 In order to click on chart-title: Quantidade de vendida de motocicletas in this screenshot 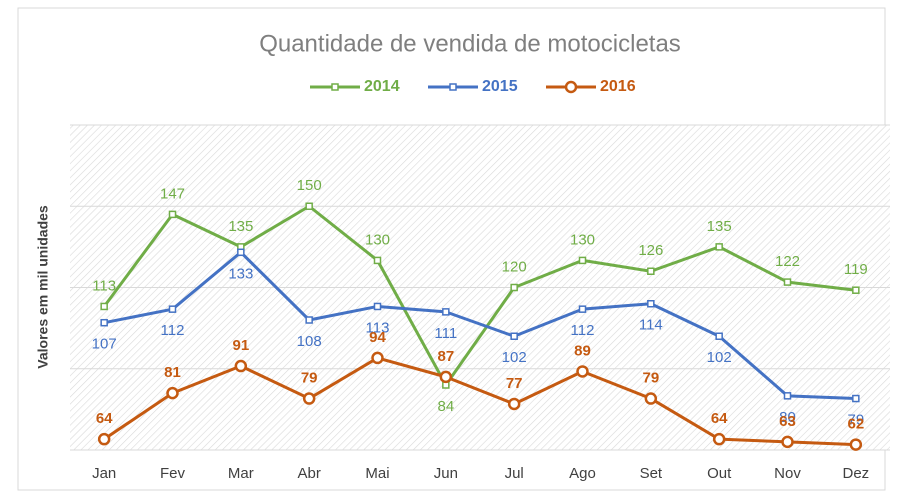, I will do `click(470, 43)`.